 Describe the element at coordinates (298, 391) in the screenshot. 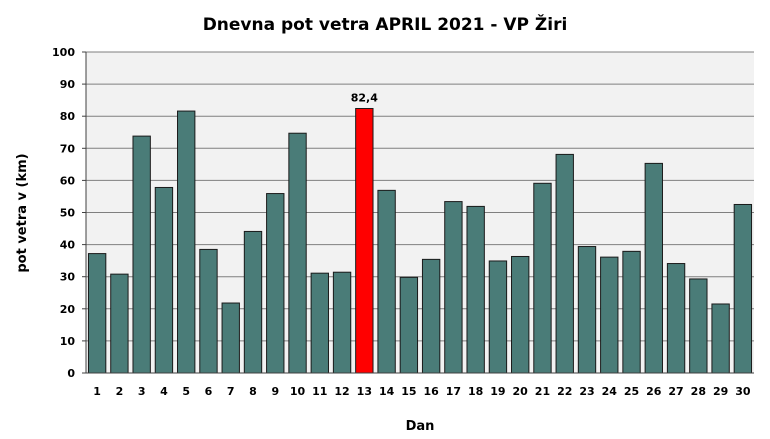

I see `x-tick-label: 10` at that location.